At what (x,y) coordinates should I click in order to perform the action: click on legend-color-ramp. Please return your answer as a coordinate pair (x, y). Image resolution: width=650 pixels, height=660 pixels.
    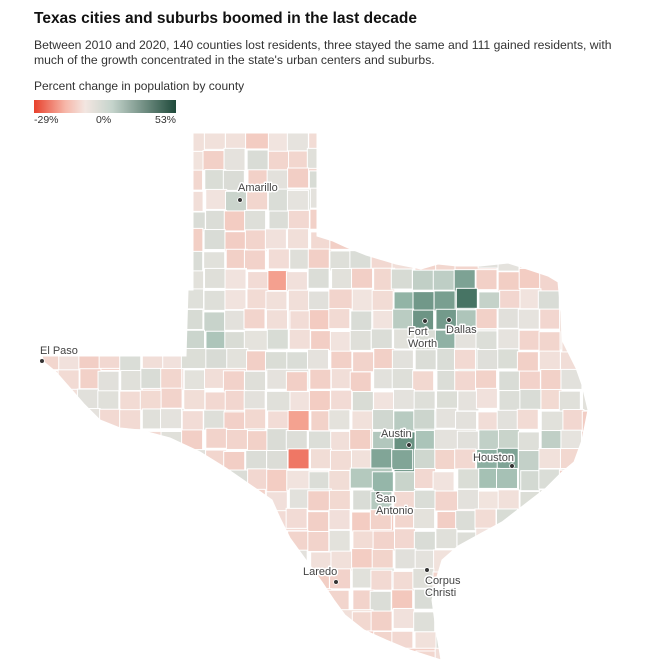
    Looking at the image, I should click on (105, 106).